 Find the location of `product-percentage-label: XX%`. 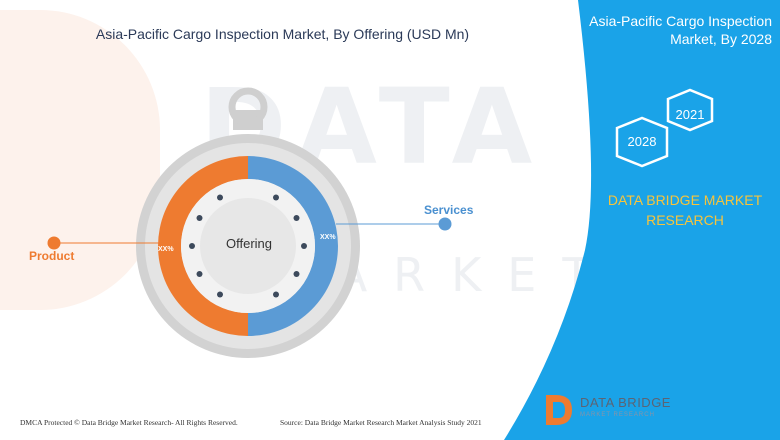

product-percentage-label: XX% is located at coordinates (166, 249).